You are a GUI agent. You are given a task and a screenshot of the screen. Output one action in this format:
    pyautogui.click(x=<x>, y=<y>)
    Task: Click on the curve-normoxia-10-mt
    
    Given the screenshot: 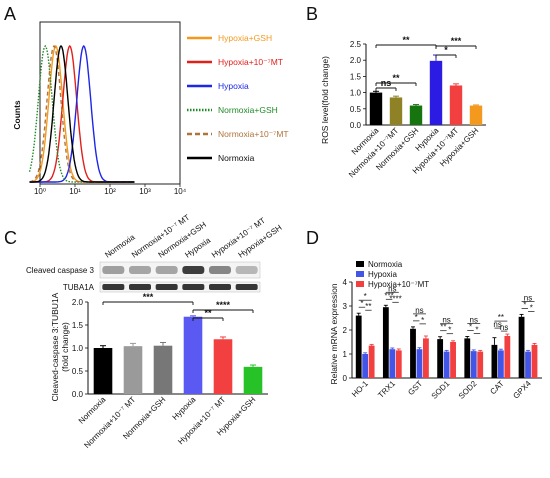 What is the action you would take?
    pyautogui.click(x=82, y=113)
    